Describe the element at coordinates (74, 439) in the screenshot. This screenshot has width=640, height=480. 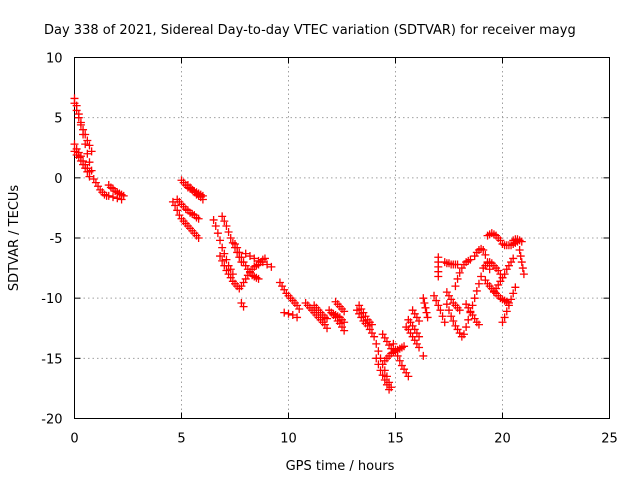
I see `x-tick-label: 0` at that location.